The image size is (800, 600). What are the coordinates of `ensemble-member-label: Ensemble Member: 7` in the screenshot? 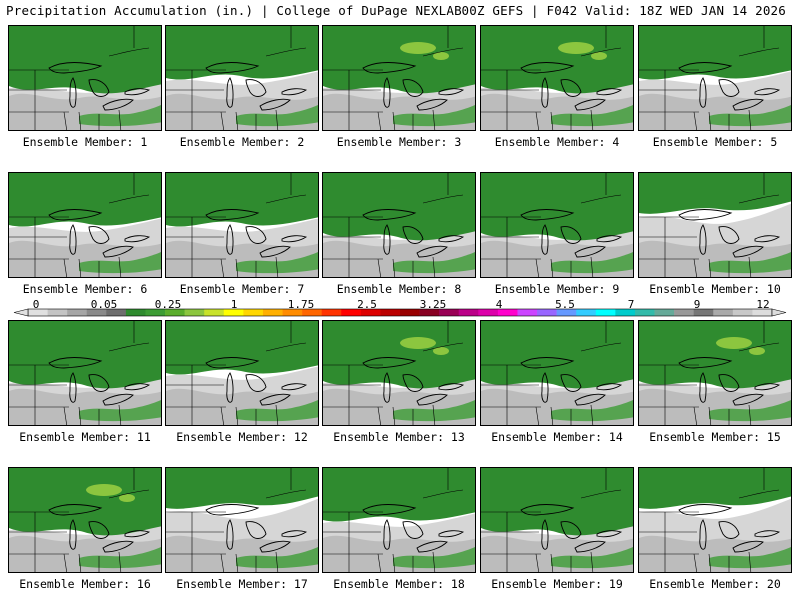 It's located at (242, 289).